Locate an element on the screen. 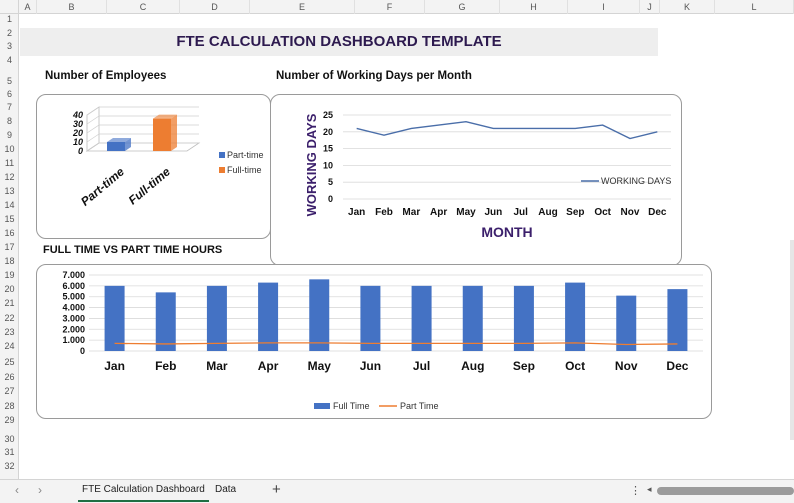  working-days-x-tick: Jul is located at coordinates (520, 212).